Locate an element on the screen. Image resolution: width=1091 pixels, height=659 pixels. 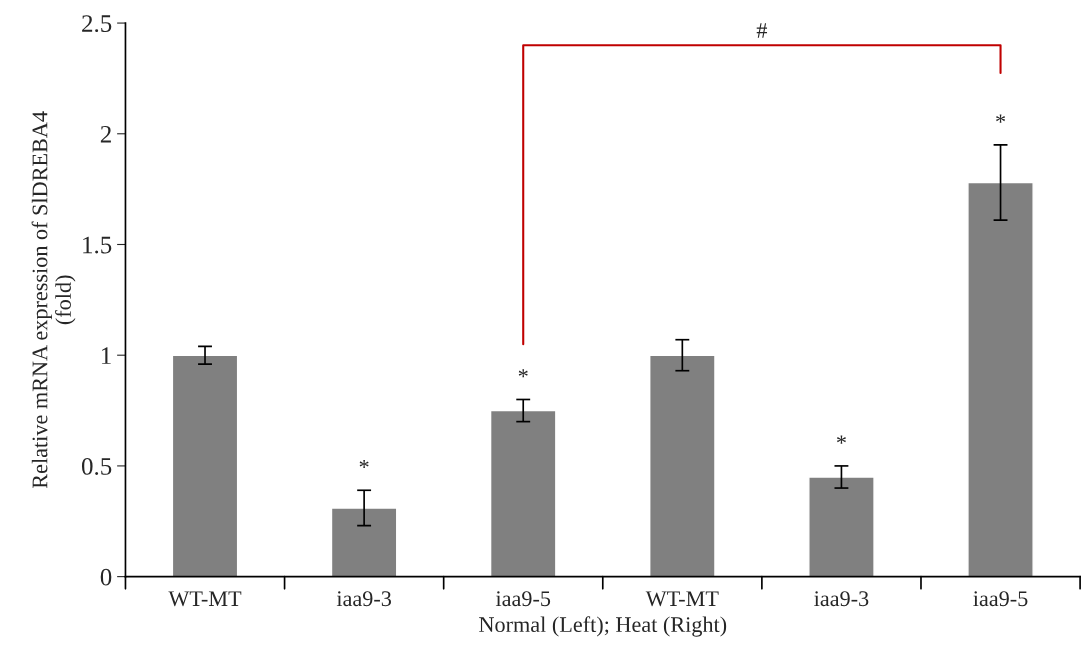
y-tick-label: 1.5 is located at coordinates (97, 245).